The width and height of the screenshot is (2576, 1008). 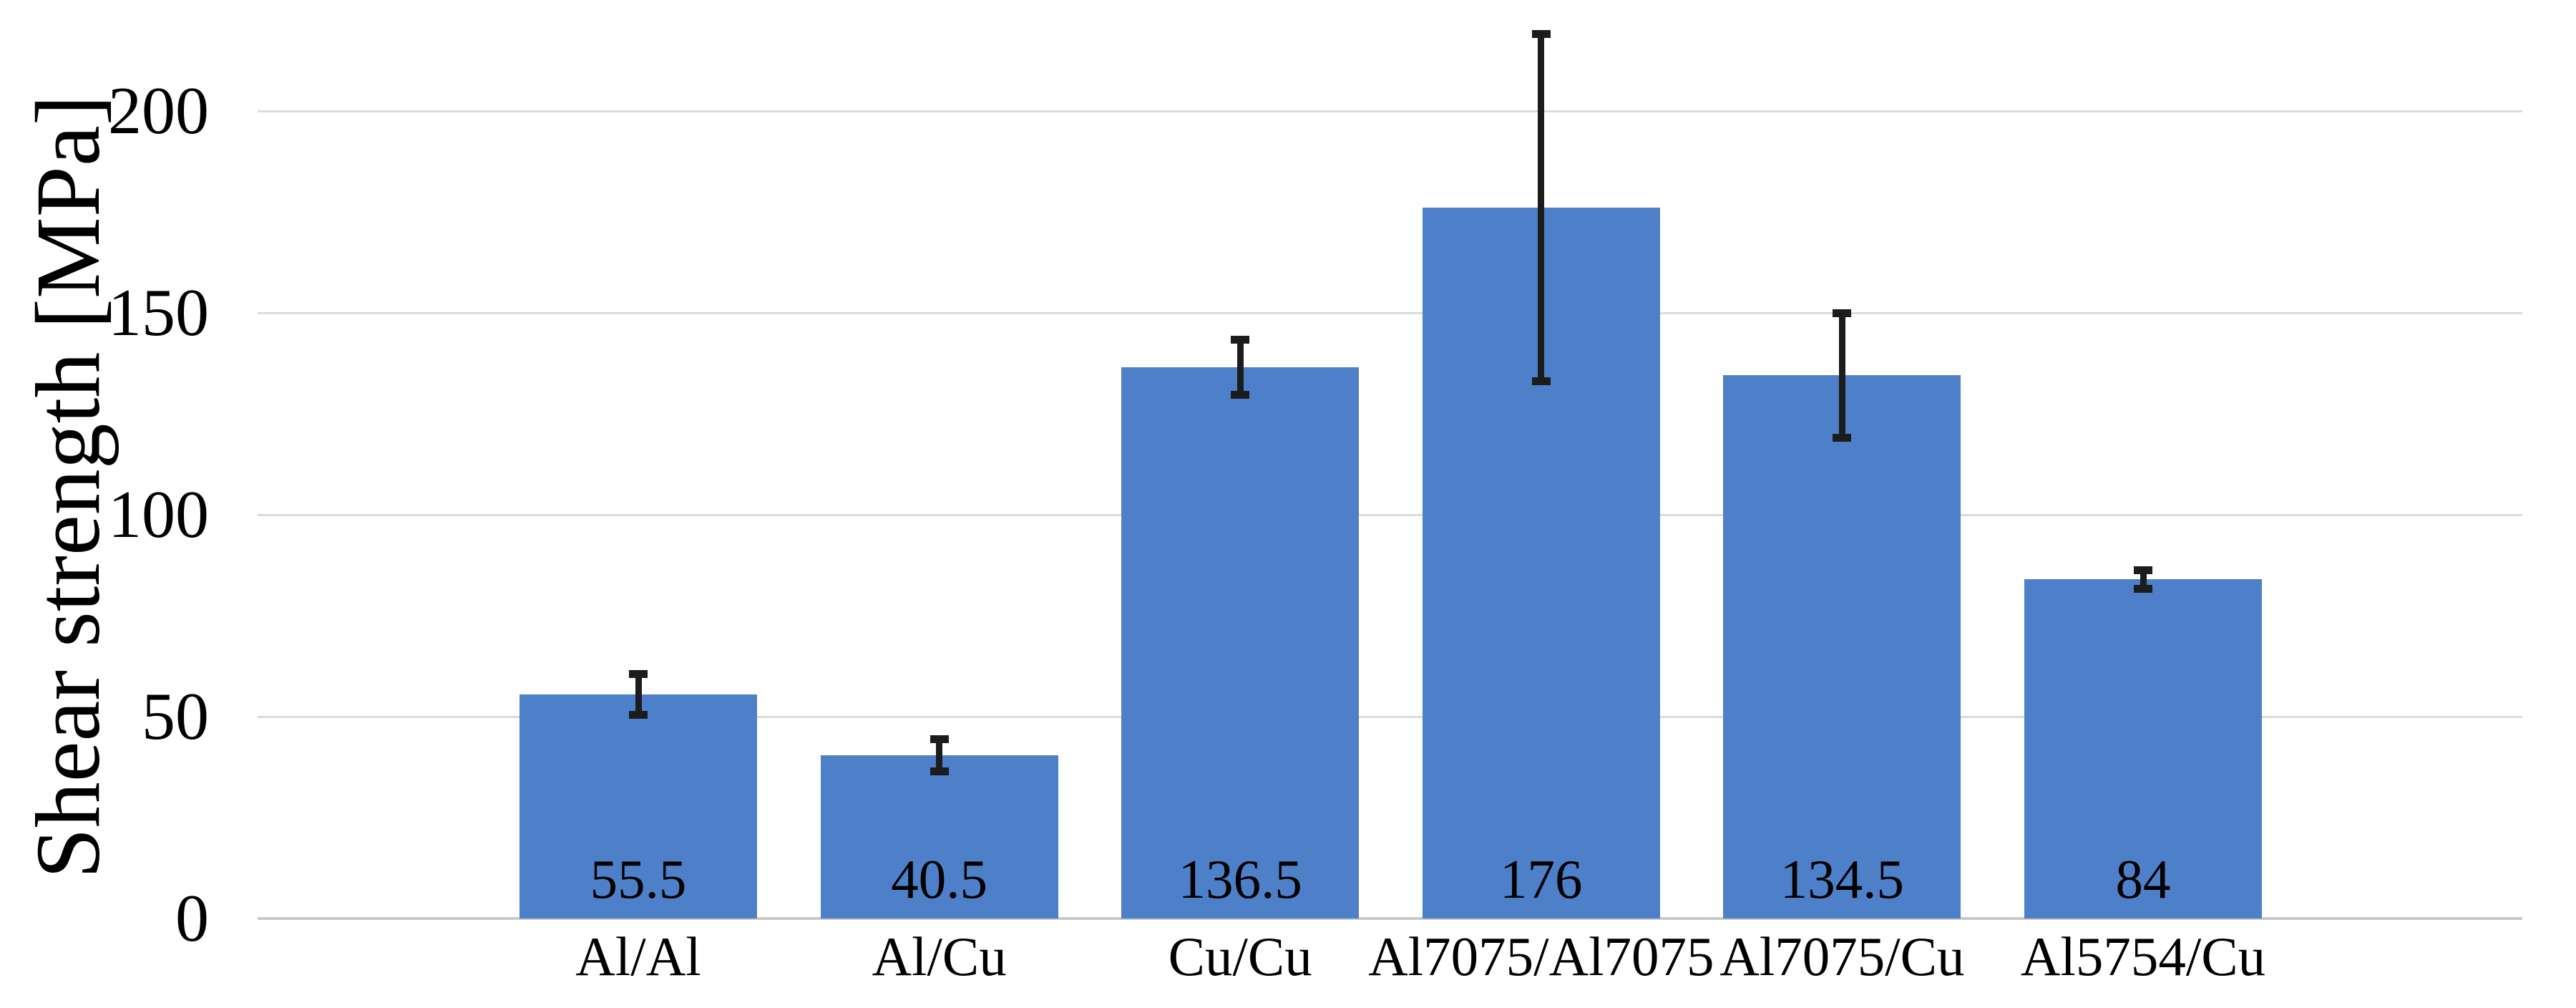 What do you see at coordinates (1240, 956) in the screenshot?
I see `x-axis-category-label-cu-cu: Cu/Cu` at bounding box center [1240, 956].